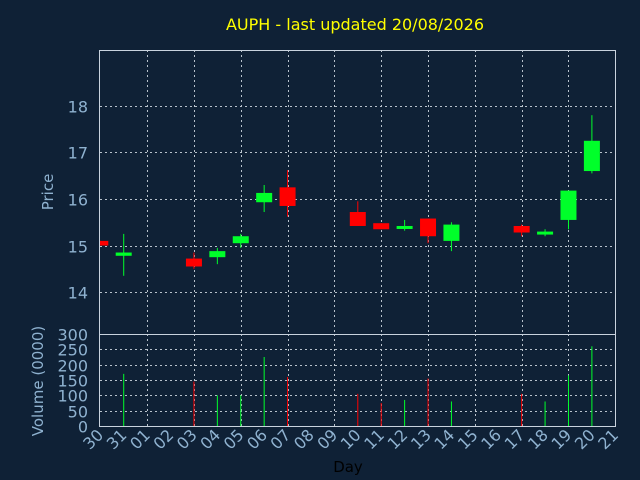 The image size is (640, 480). Describe the element at coordinates (78, 247) in the screenshot. I see `price-tick-label: 15` at that location.